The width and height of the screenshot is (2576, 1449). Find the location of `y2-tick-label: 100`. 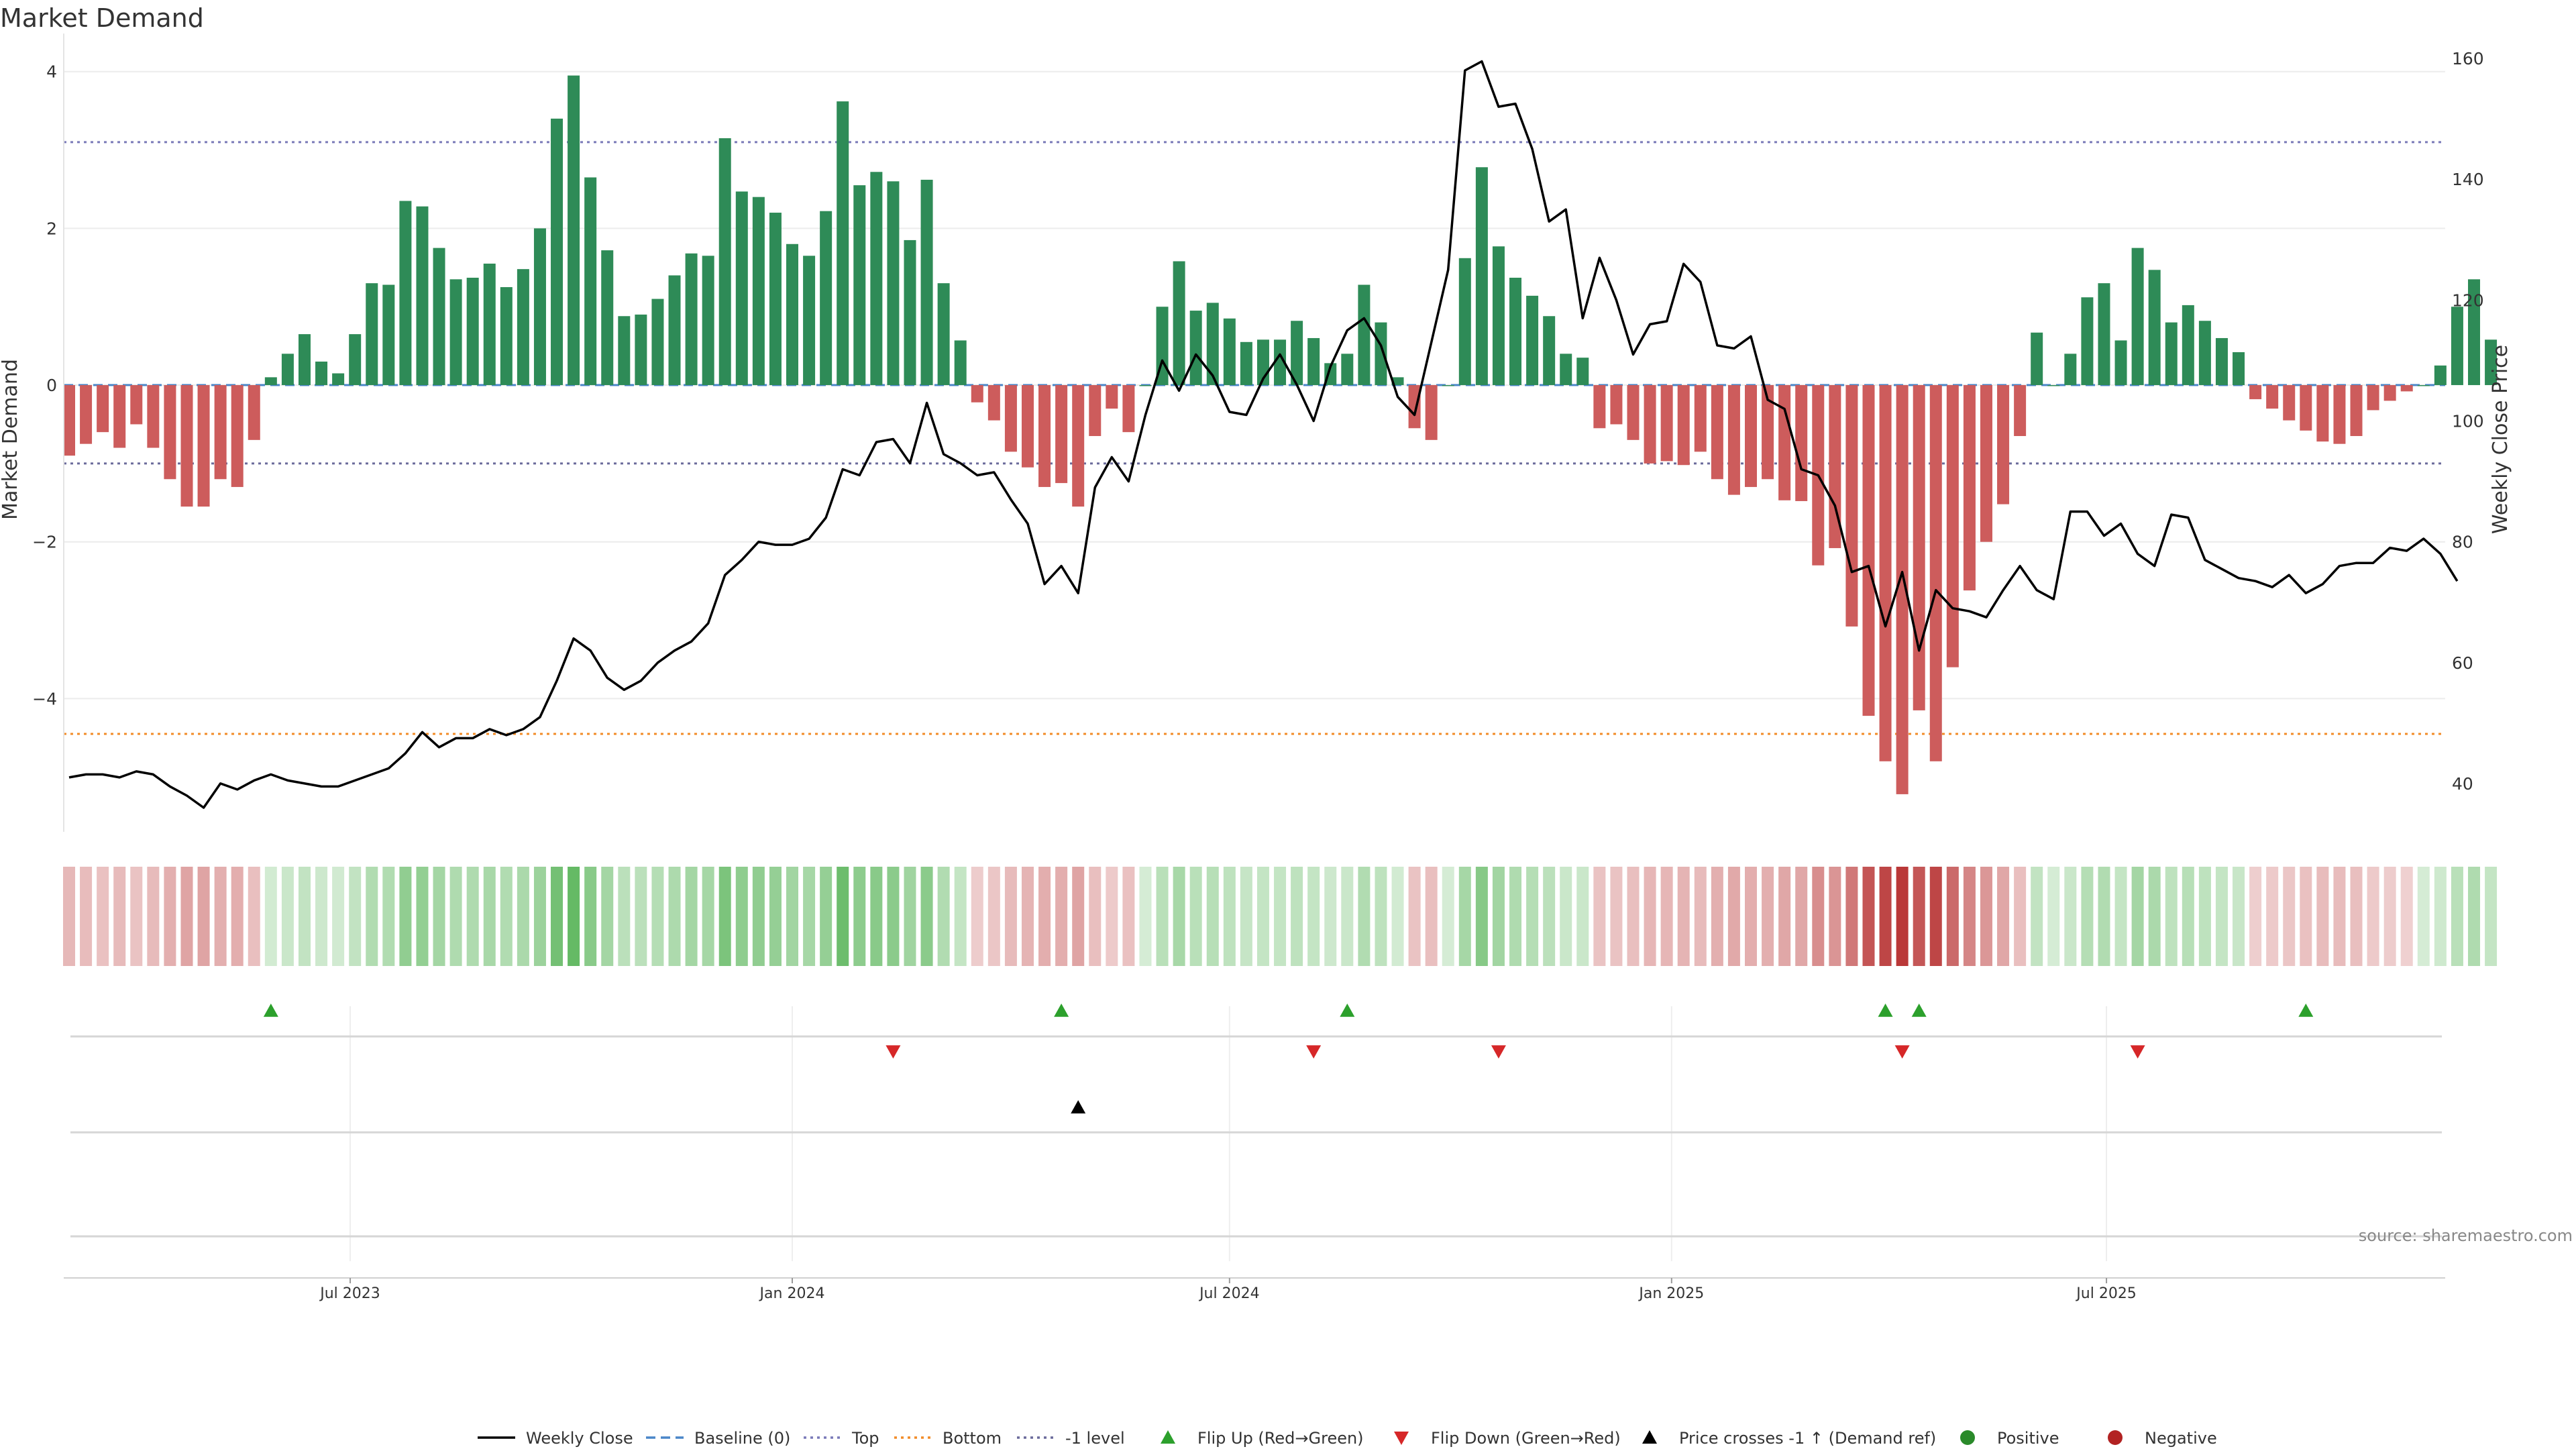

y2-tick-label: 100 is located at coordinates (2468, 421).